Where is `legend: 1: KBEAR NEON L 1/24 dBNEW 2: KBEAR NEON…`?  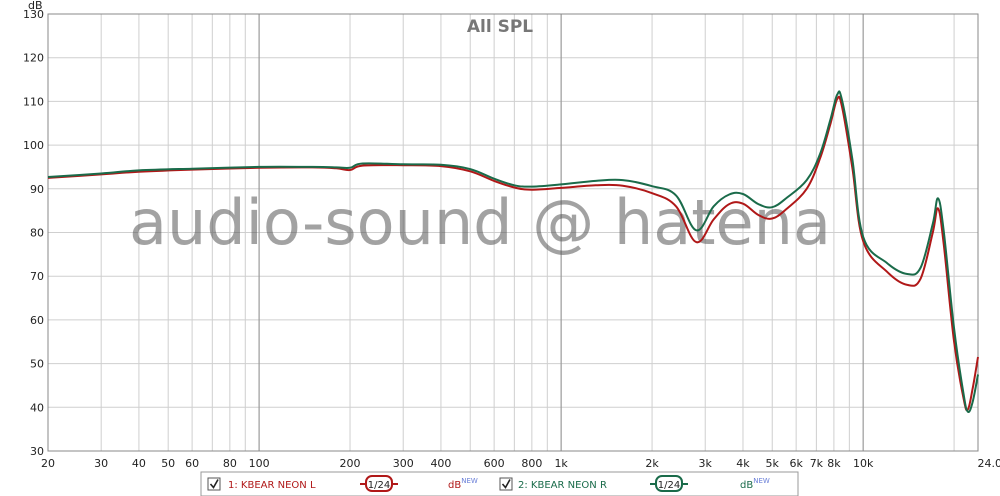
legend: 1: KBEAR NEON L 1/24 dBNEW 2: KBEAR NEON… is located at coordinates (499, 483).